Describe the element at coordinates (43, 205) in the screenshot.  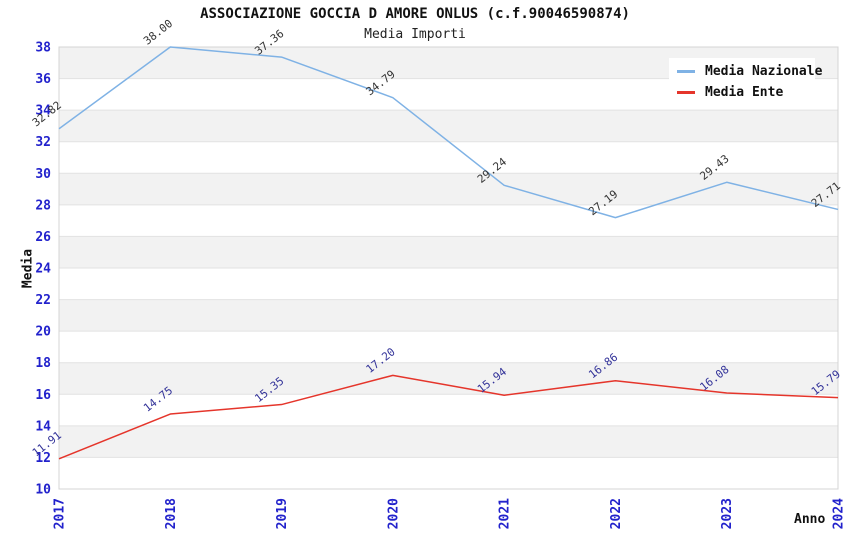
I see `y-tick-label: 28` at that location.